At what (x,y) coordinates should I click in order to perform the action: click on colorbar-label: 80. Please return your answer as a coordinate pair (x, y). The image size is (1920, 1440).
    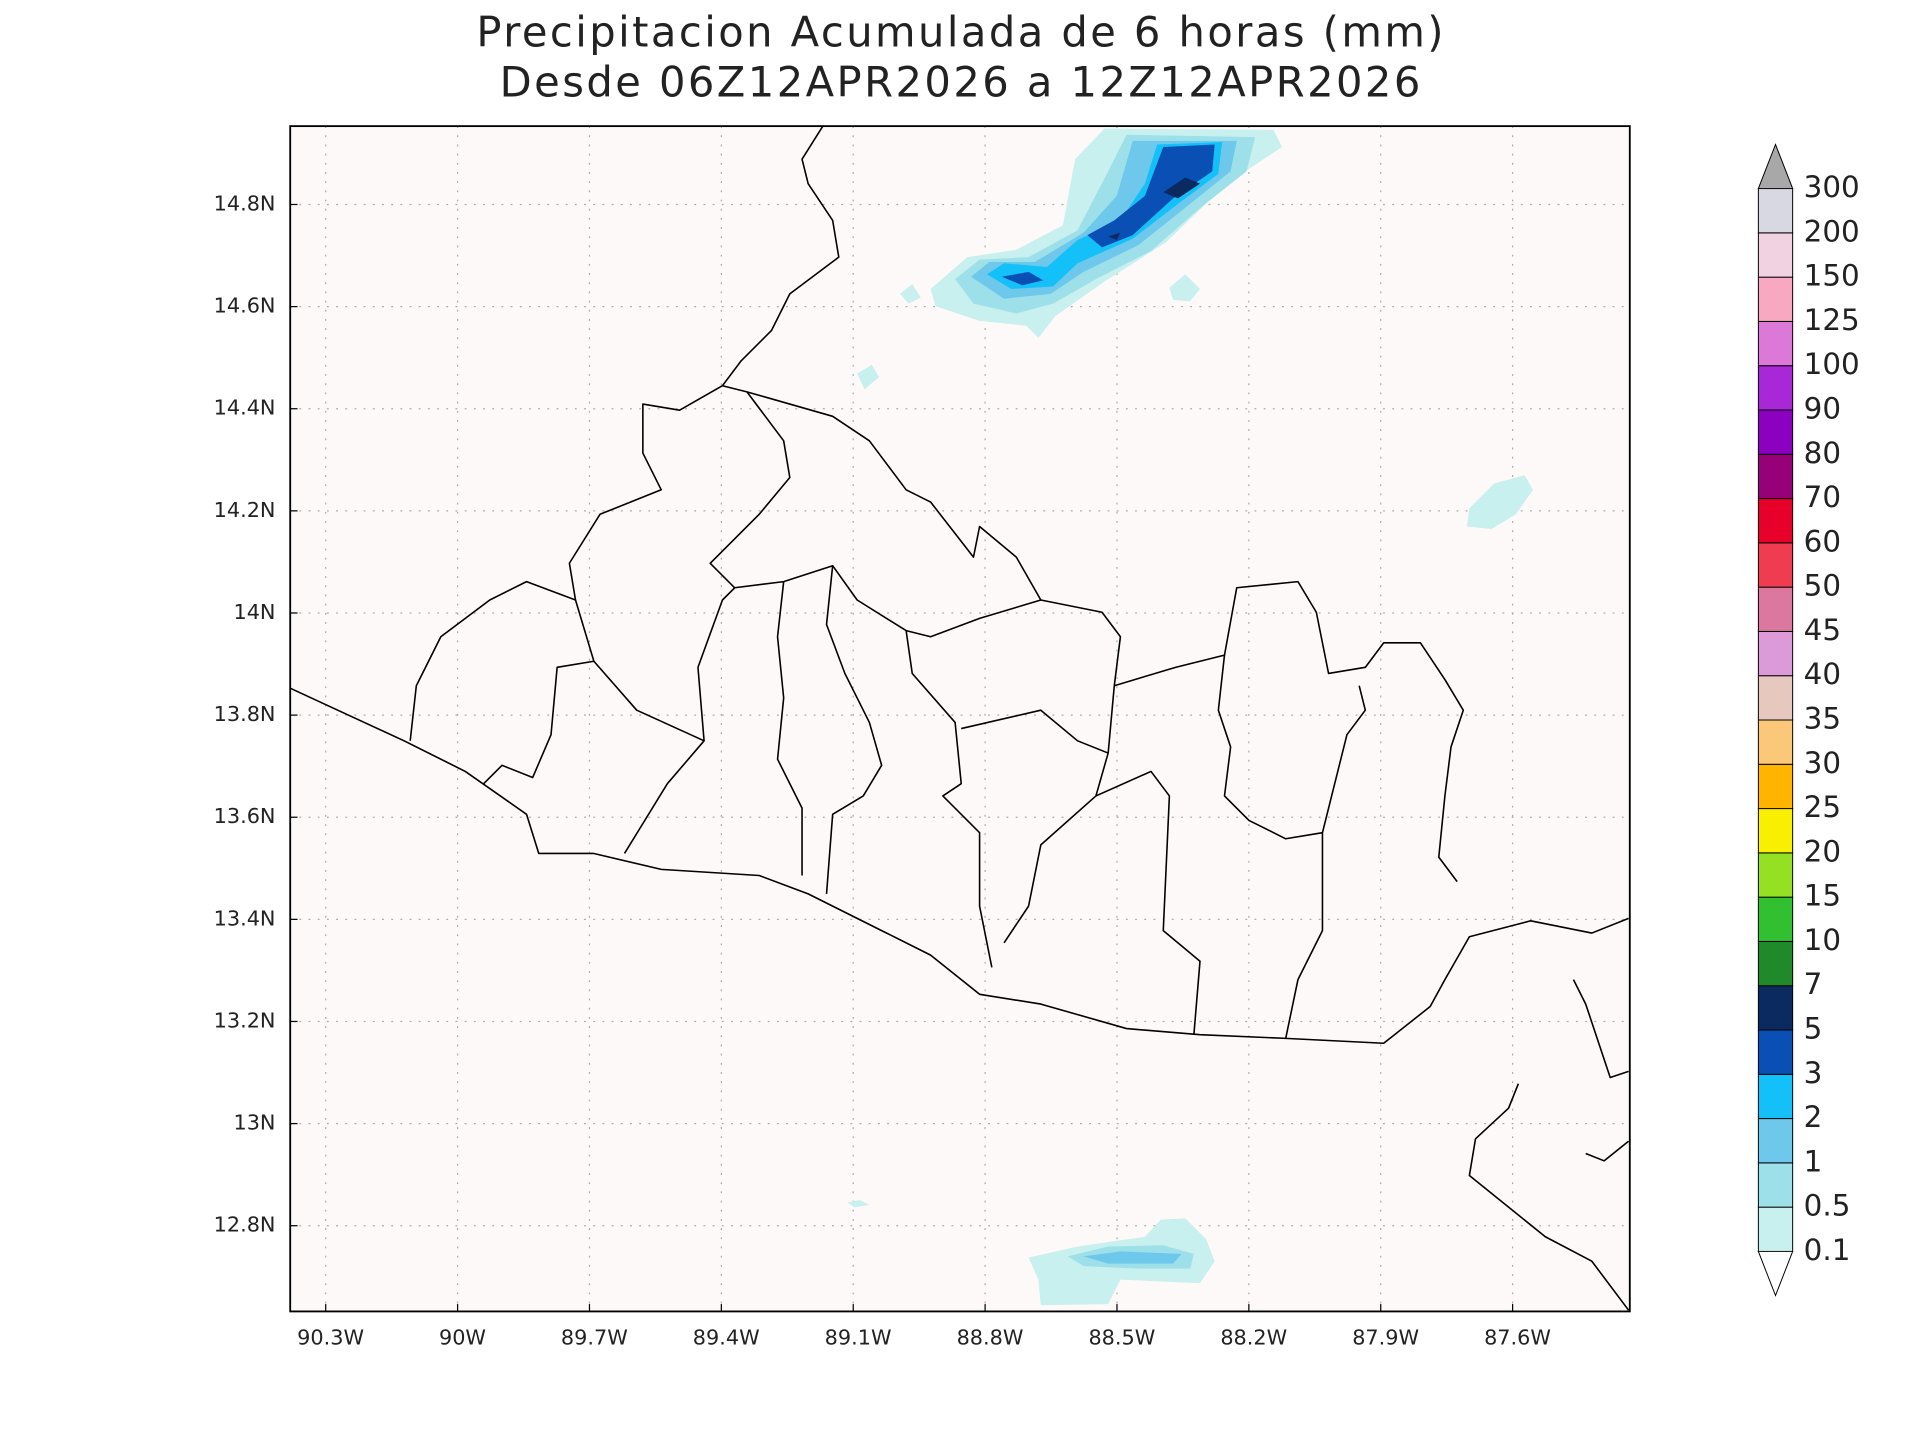
    Looking at the image, I should click on (1822, 453).